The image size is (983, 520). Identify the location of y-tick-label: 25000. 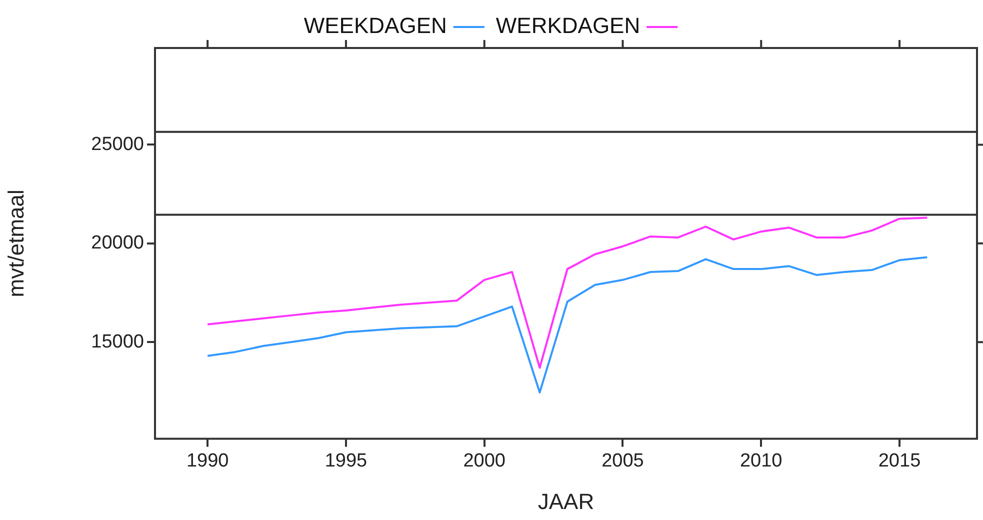
(117, 144).